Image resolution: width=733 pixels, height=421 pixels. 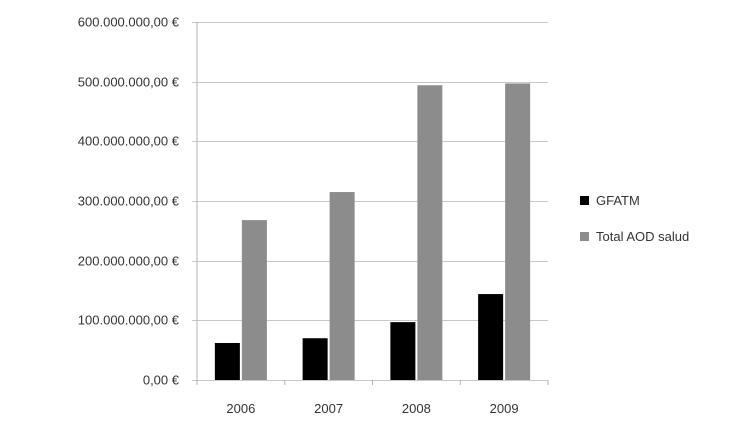 What do you see at coordinates (129, 141) in the screenshot?
I see `y-tick-label: 400.000.000,00 €` at bounding box center [129, 141].